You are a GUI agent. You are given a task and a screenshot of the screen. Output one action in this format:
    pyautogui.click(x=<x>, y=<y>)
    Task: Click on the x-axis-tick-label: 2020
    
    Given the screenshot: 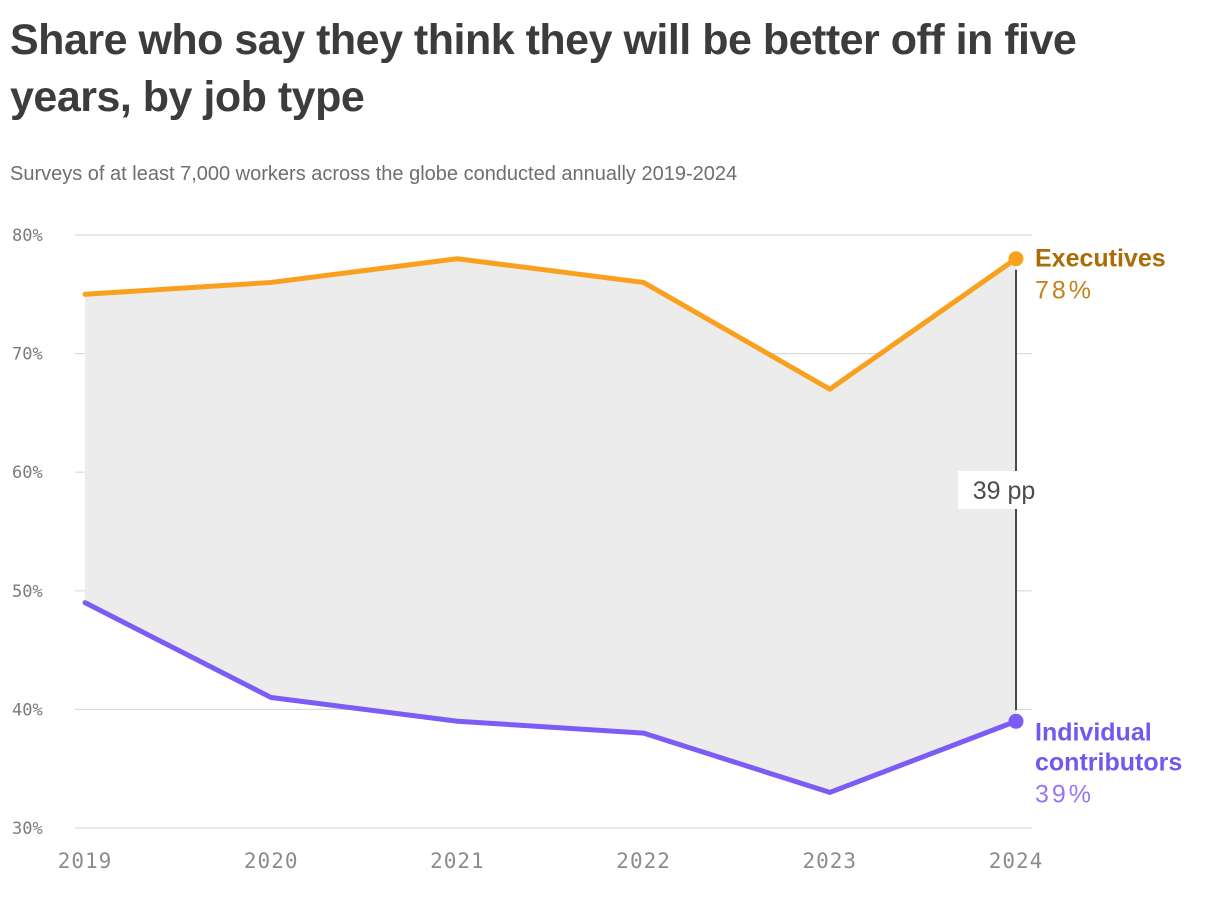 What is the action you would take?
    pyautogui.click(x=271, y=861)
    